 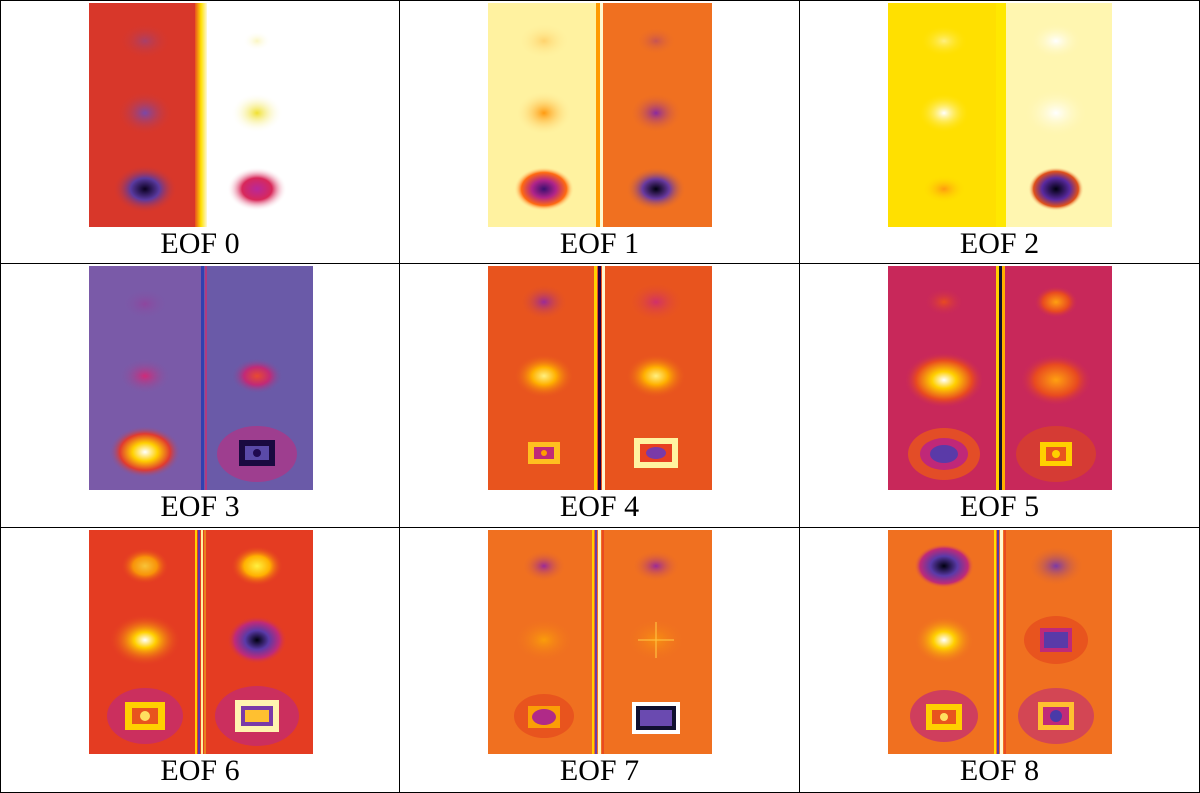 What do you see at coordinates (999, 506) in the screenshot?
I see `eof-label-5: EOF 5` at bounding box center [999, 506].